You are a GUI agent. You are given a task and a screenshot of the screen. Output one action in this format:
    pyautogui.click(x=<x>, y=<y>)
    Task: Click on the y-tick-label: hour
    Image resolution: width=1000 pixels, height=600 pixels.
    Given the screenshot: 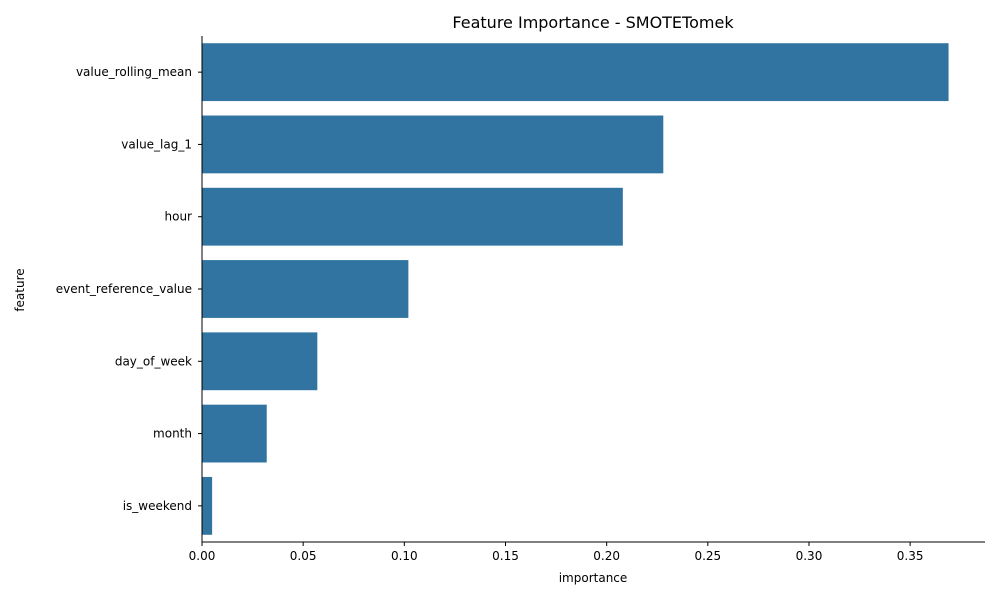 What is the action you would take?
    pyautogui.click(x=179, y=217)
    